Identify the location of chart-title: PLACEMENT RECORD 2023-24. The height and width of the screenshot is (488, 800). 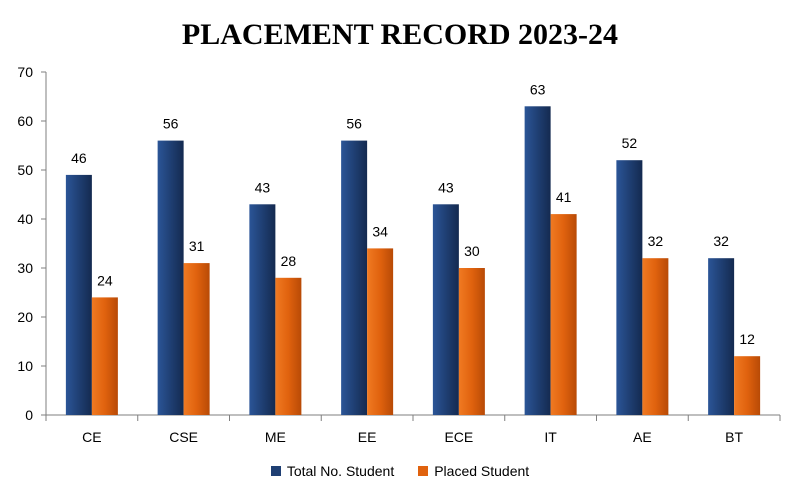
(400, 34).